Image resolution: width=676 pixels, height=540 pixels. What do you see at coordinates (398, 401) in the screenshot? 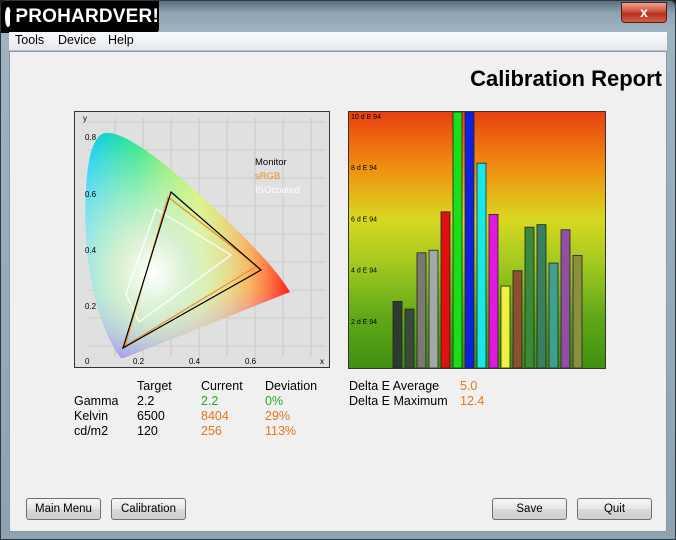
I see `delta-e-maximum-label: Delta E Maximum` at bounding box center [398, 401].